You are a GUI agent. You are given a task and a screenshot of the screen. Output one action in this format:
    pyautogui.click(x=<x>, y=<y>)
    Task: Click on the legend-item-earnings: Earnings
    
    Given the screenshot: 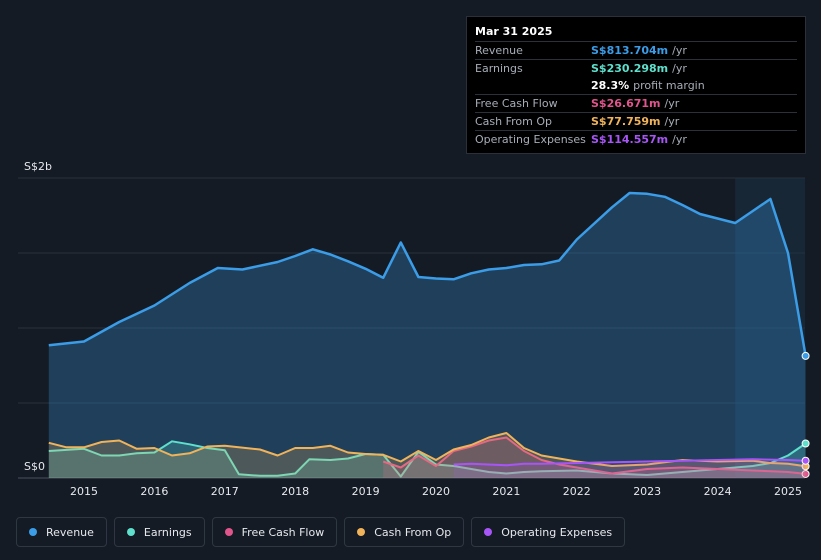 What is the action you would take?
    pyautogui.click(x=159, y=532)
    